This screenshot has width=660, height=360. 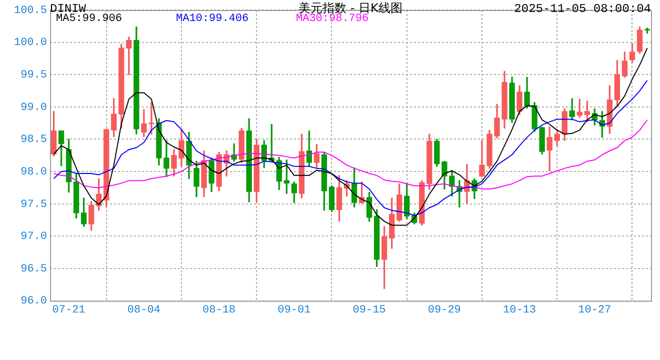 I want to click on x-tick-label: 07-21, so click(x=69, y=310).